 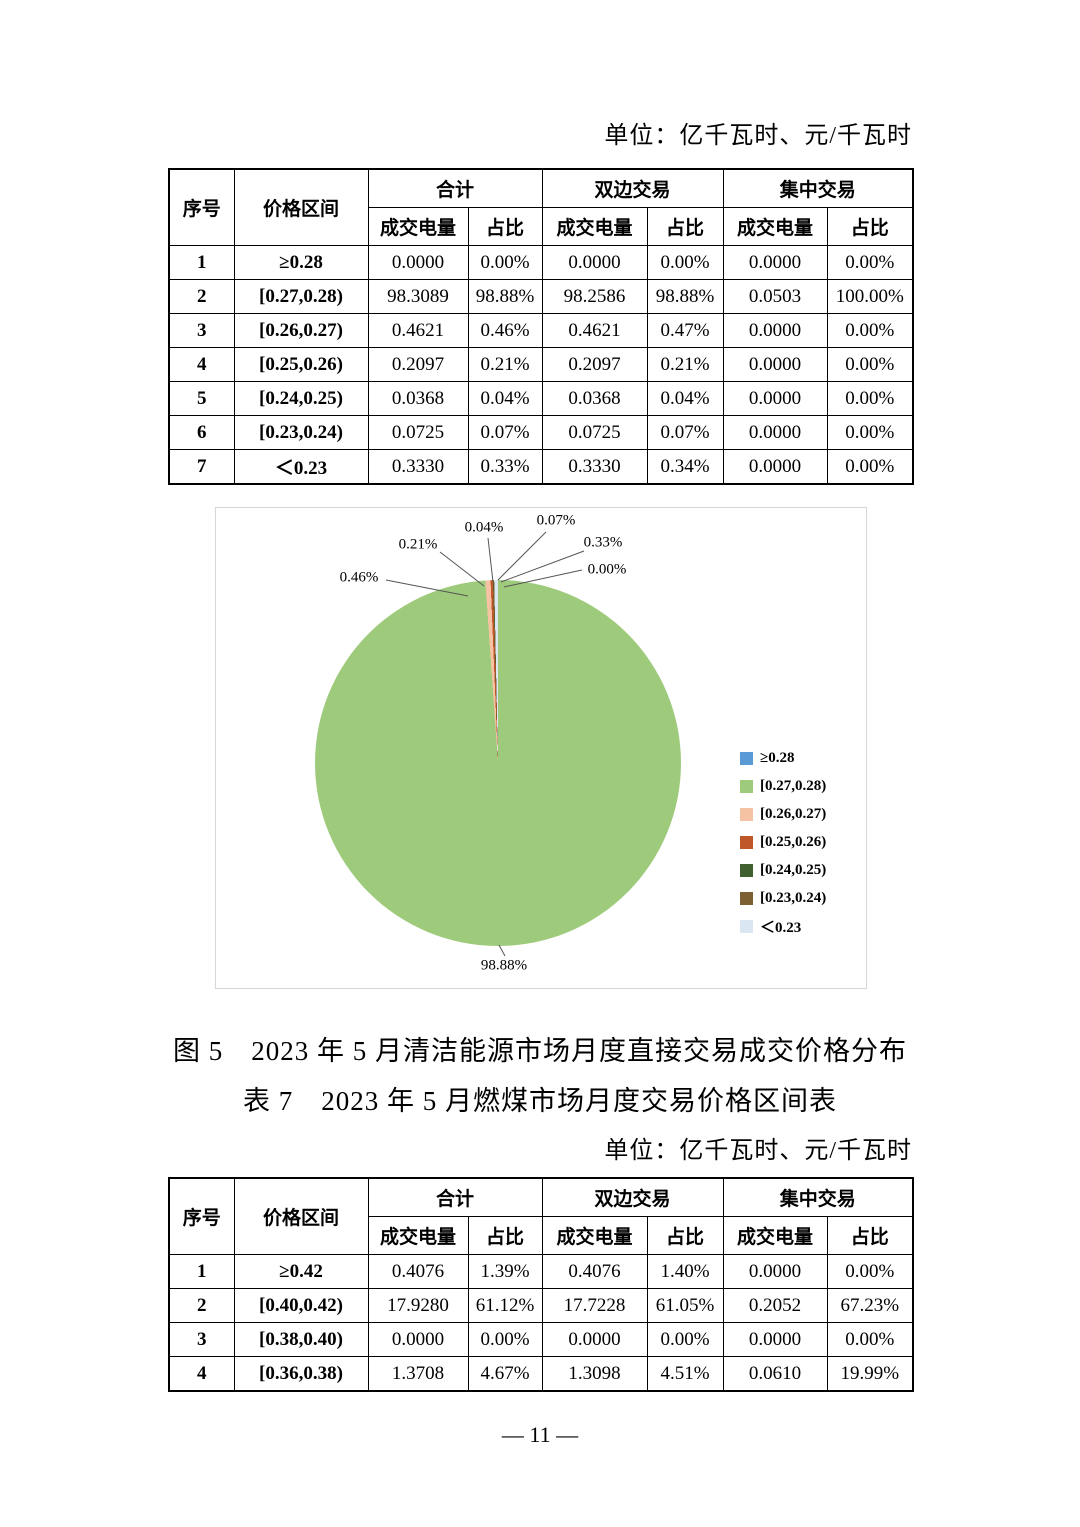 I want to click on cell-total-volume: 0.0725, so click(x=418, y=432).